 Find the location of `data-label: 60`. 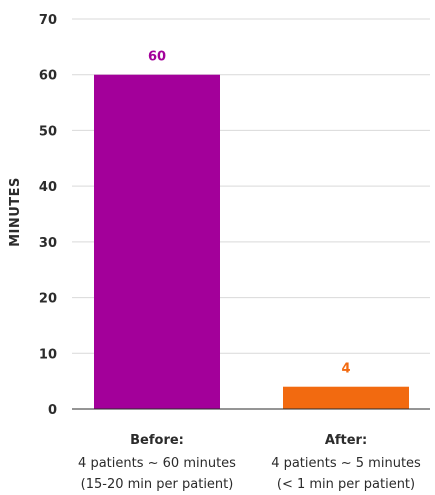

data-label: 60 is located at coordinates (157, 57).